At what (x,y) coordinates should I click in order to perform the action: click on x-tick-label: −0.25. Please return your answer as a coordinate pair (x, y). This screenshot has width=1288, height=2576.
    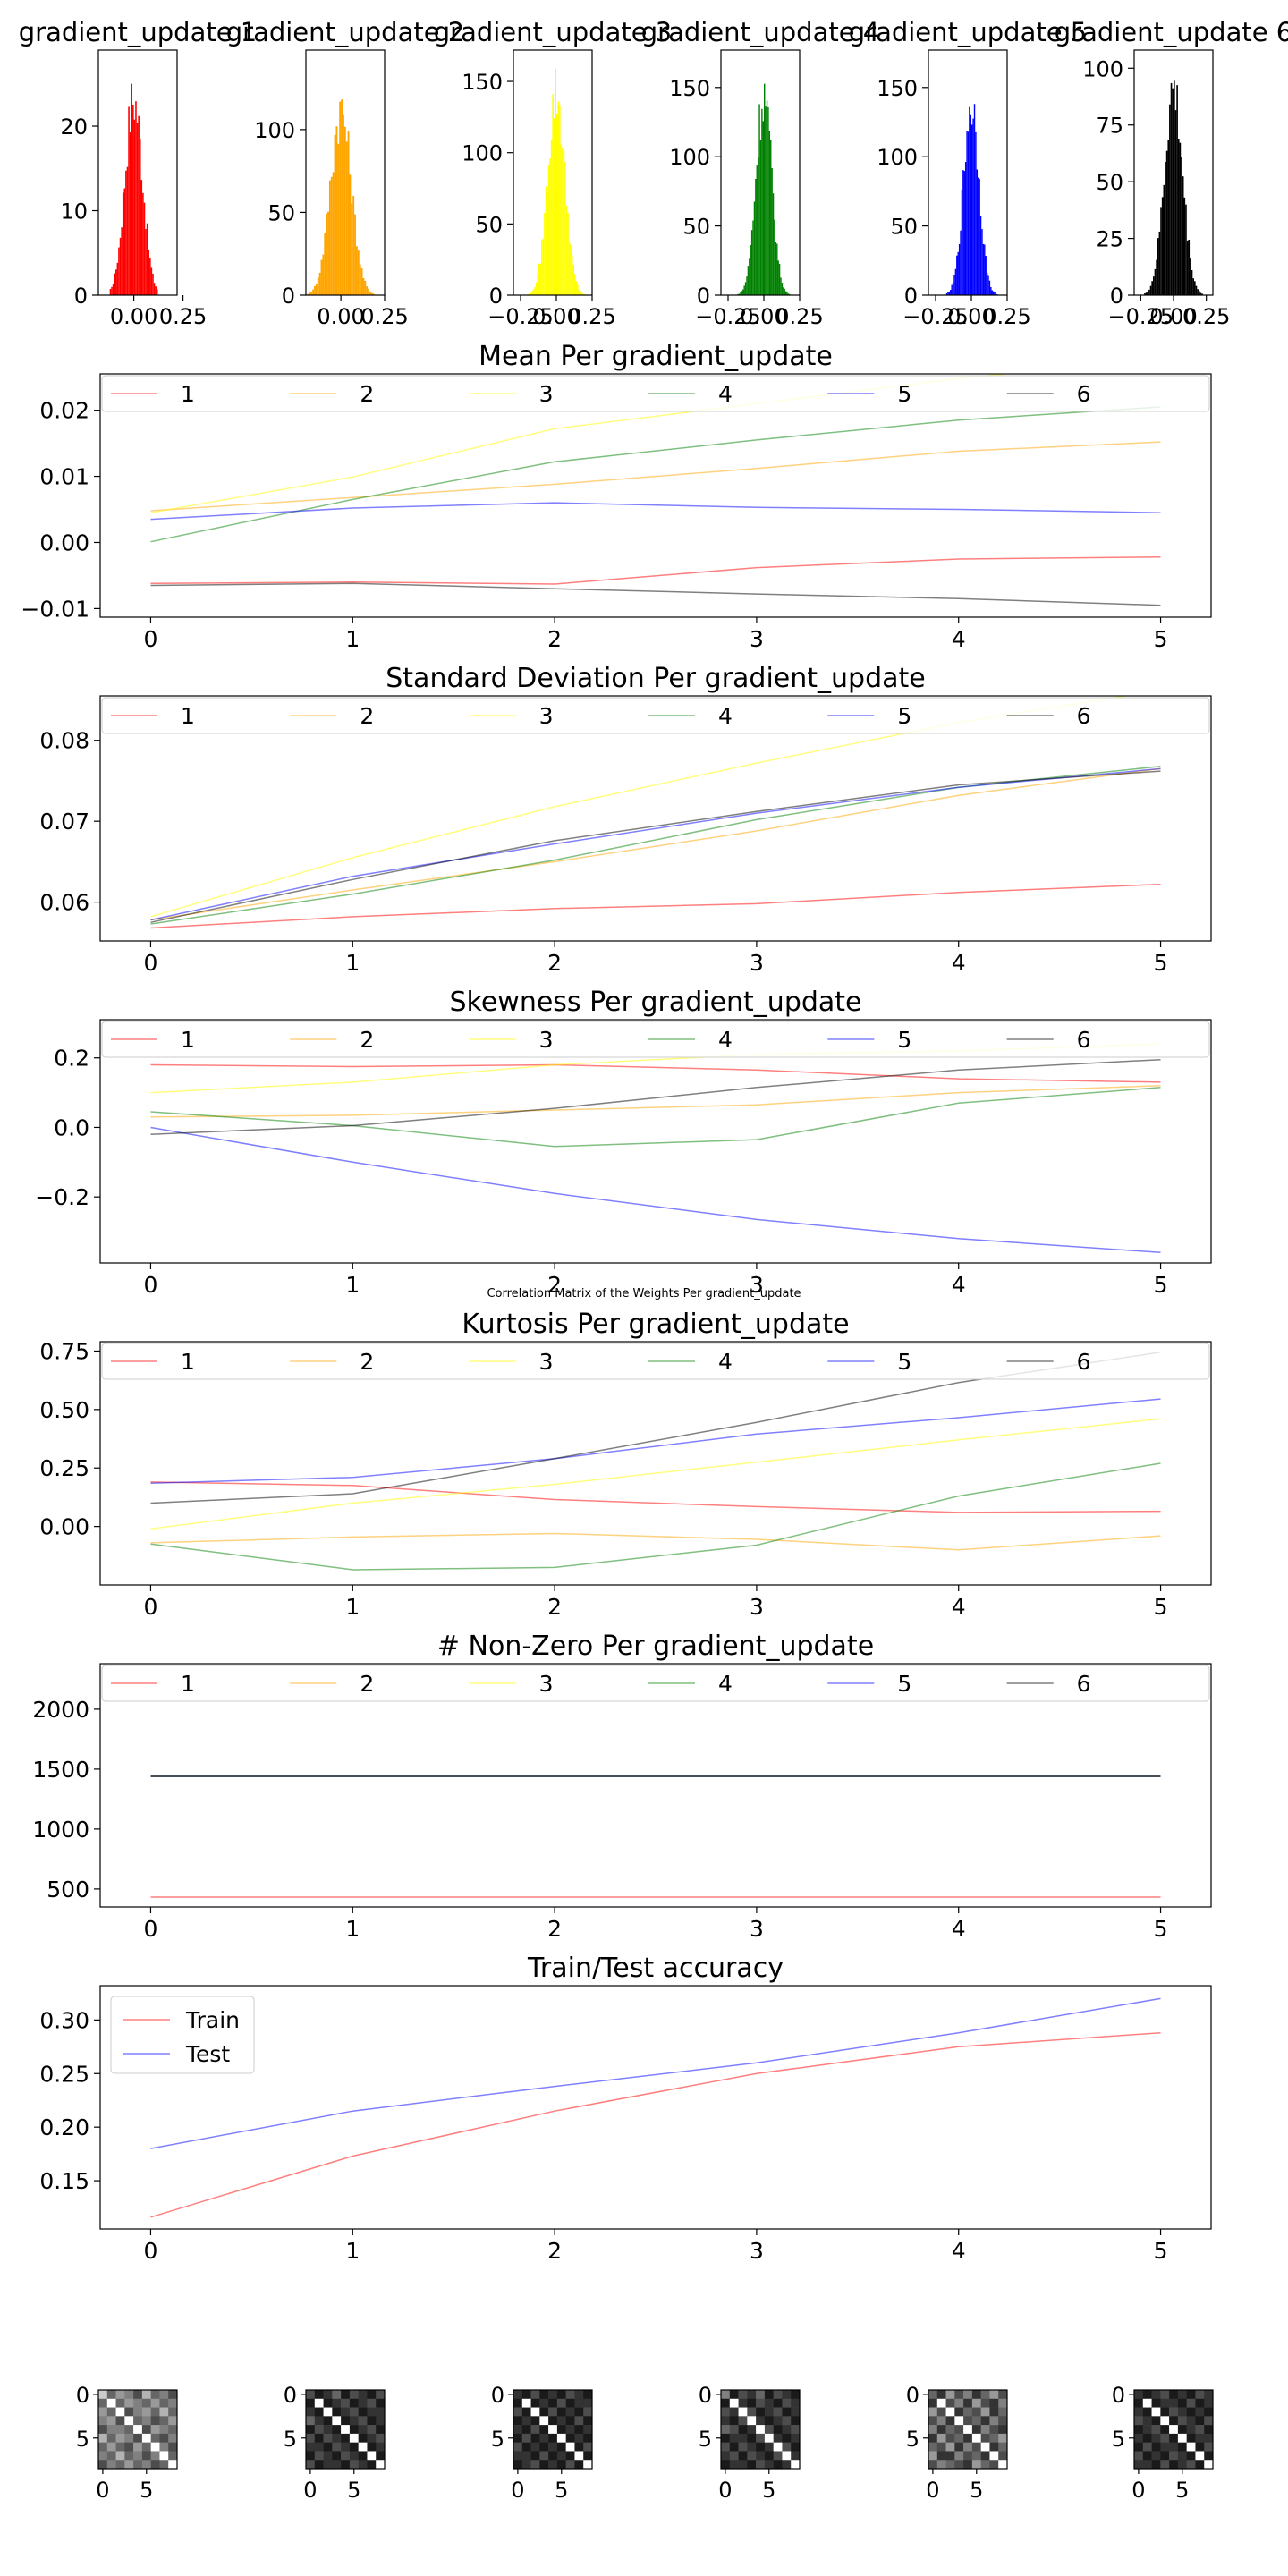
    Looking at the image, I should click on (728, 316).